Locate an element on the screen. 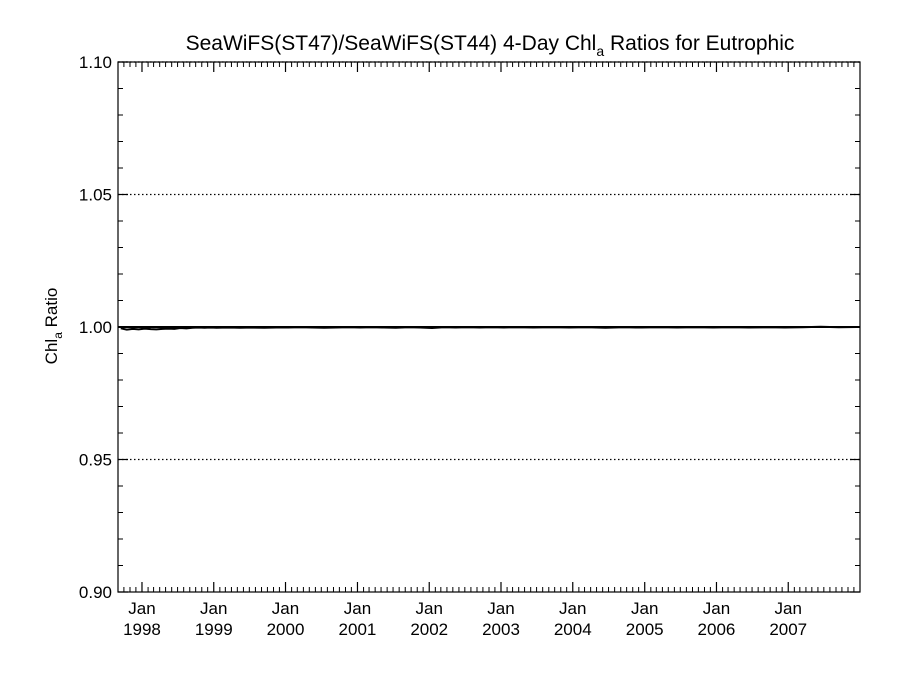 Image resolution: width=900 pixels, height=675 pixels. x-tick-label-year: 2006 is located at coordinates (717, 629).